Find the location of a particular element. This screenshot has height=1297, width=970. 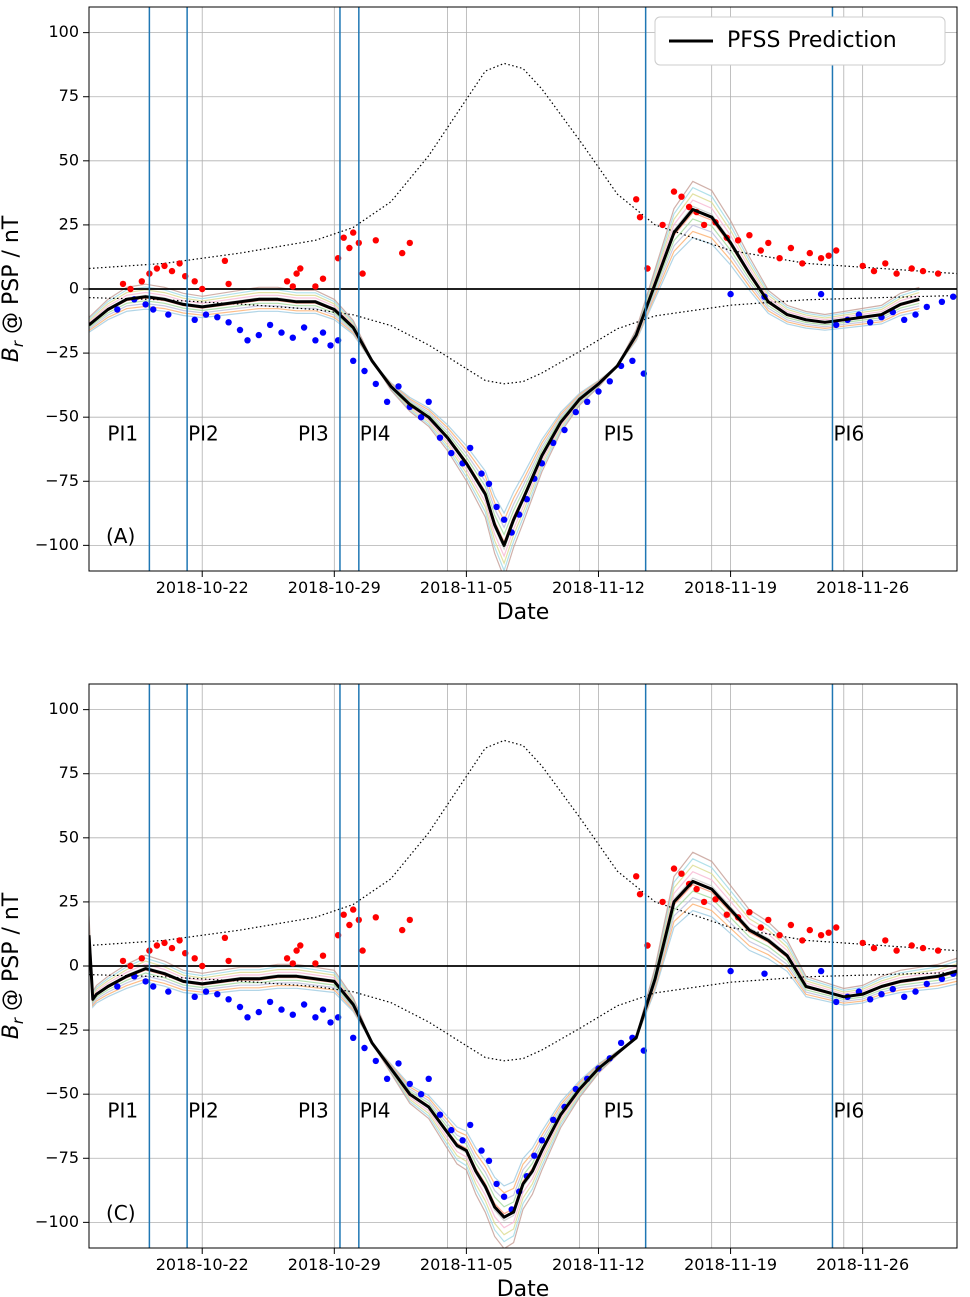

y-tick-label: 100 is located at coordinates (63, 708).